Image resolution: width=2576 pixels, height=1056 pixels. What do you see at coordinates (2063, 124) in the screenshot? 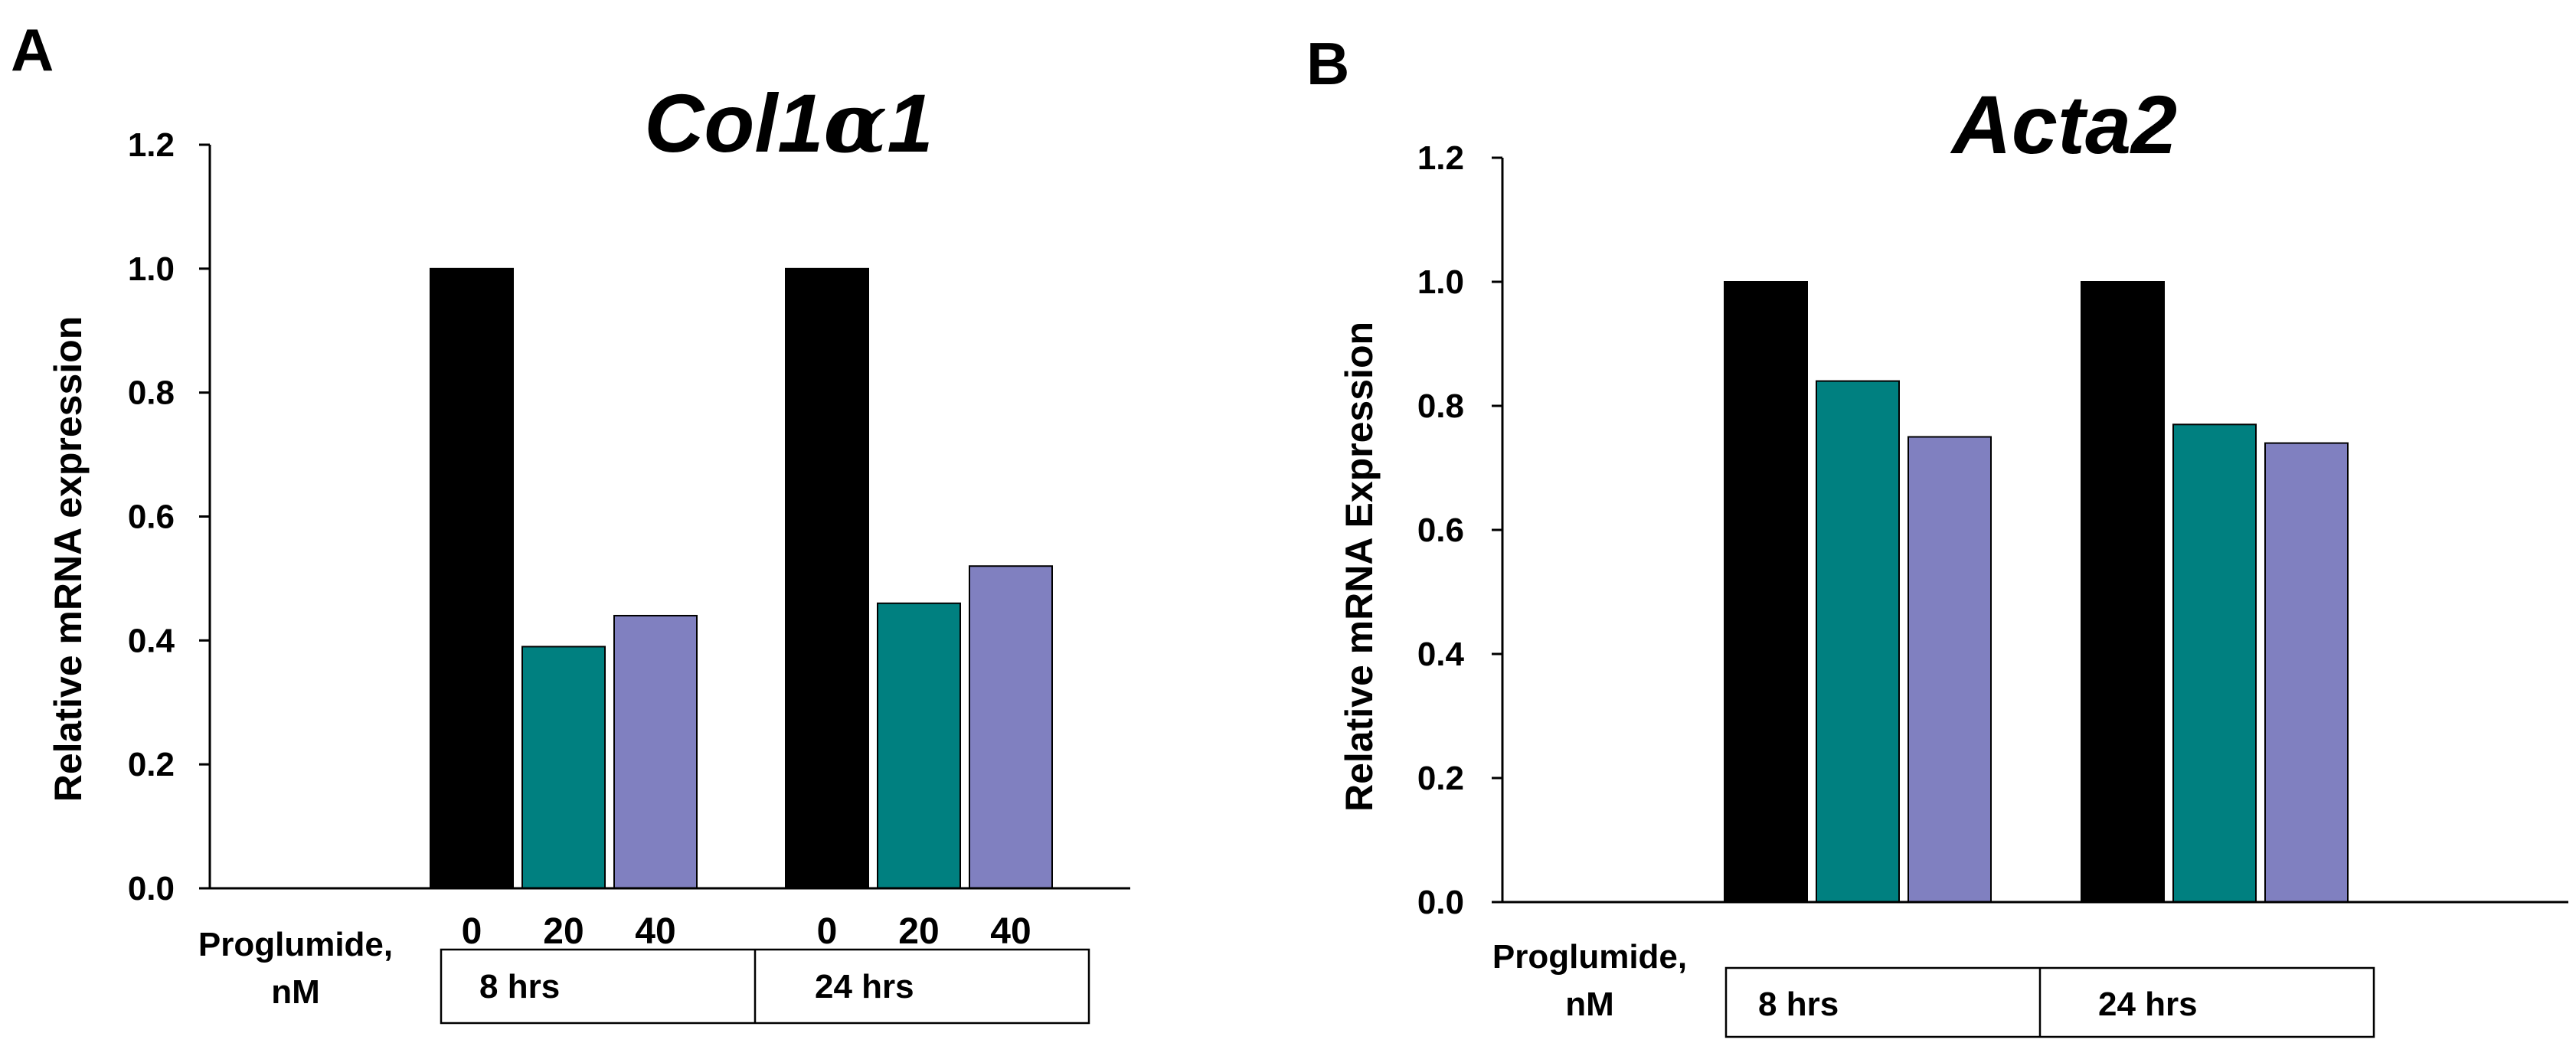
I see `panel-b-title: Acta2` at bounding box center [2063, 124].